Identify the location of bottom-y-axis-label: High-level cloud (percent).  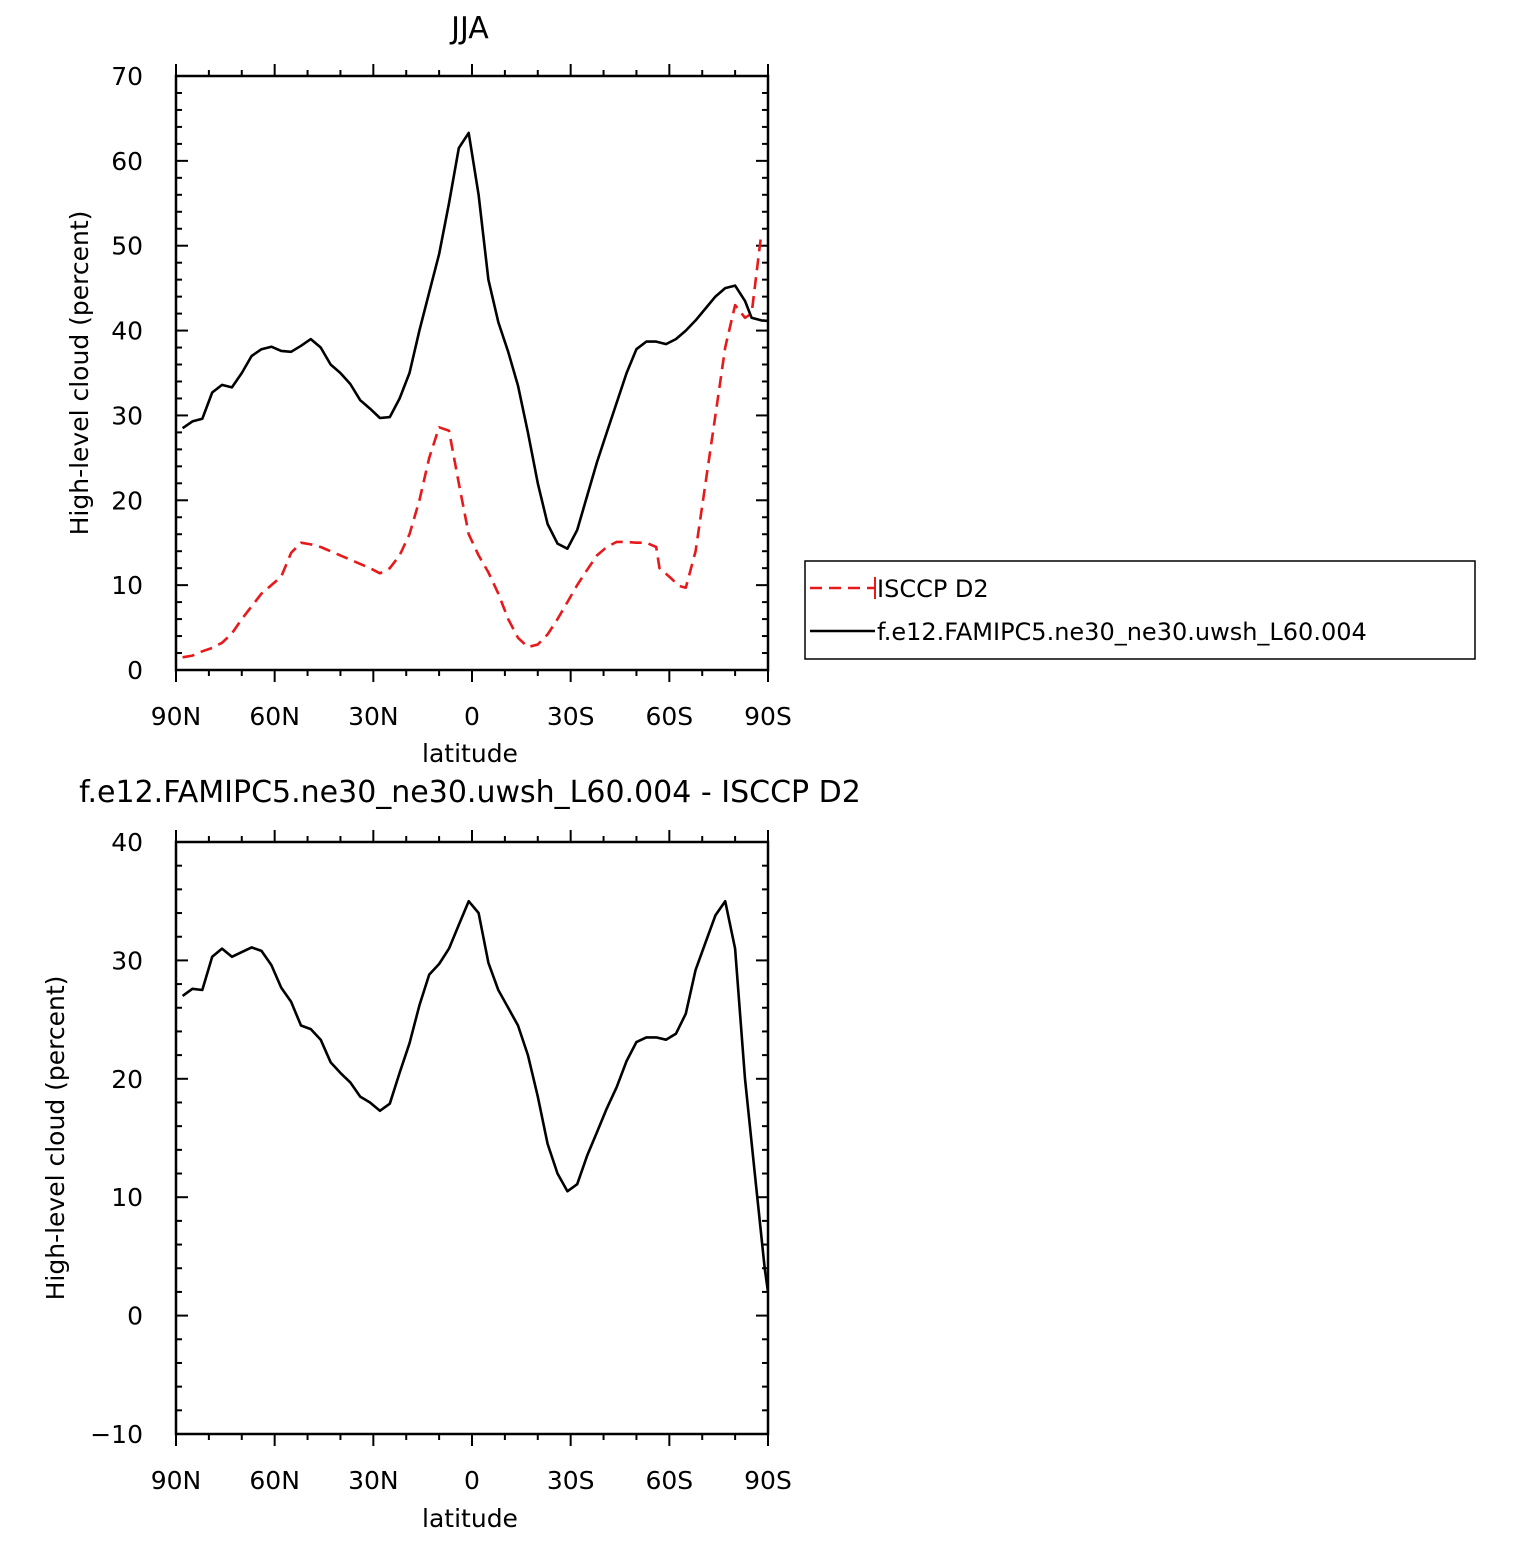
(55, 1138).